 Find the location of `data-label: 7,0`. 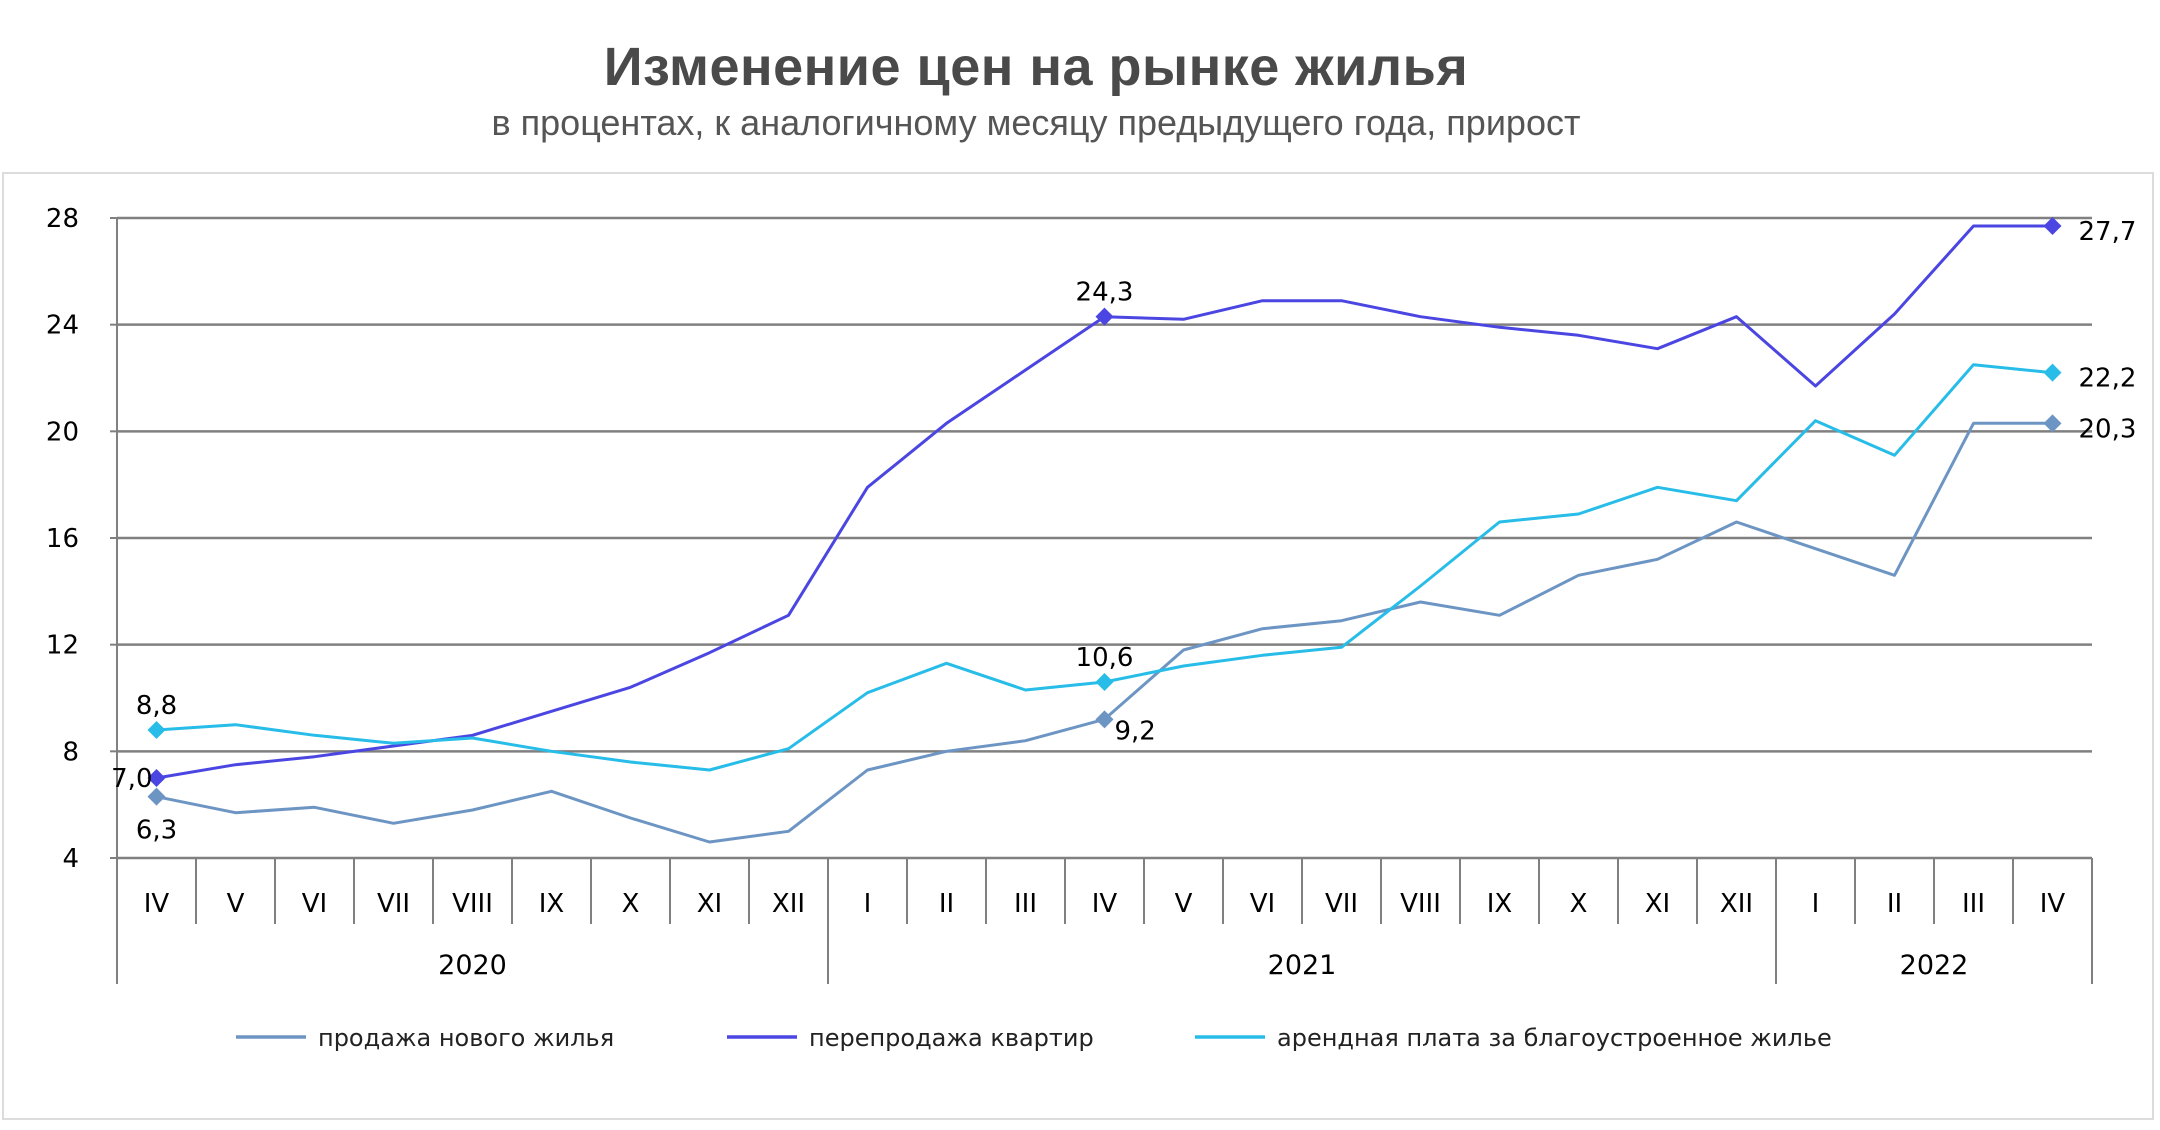

data-label: 7,0 is located at coordinates (131, 779).